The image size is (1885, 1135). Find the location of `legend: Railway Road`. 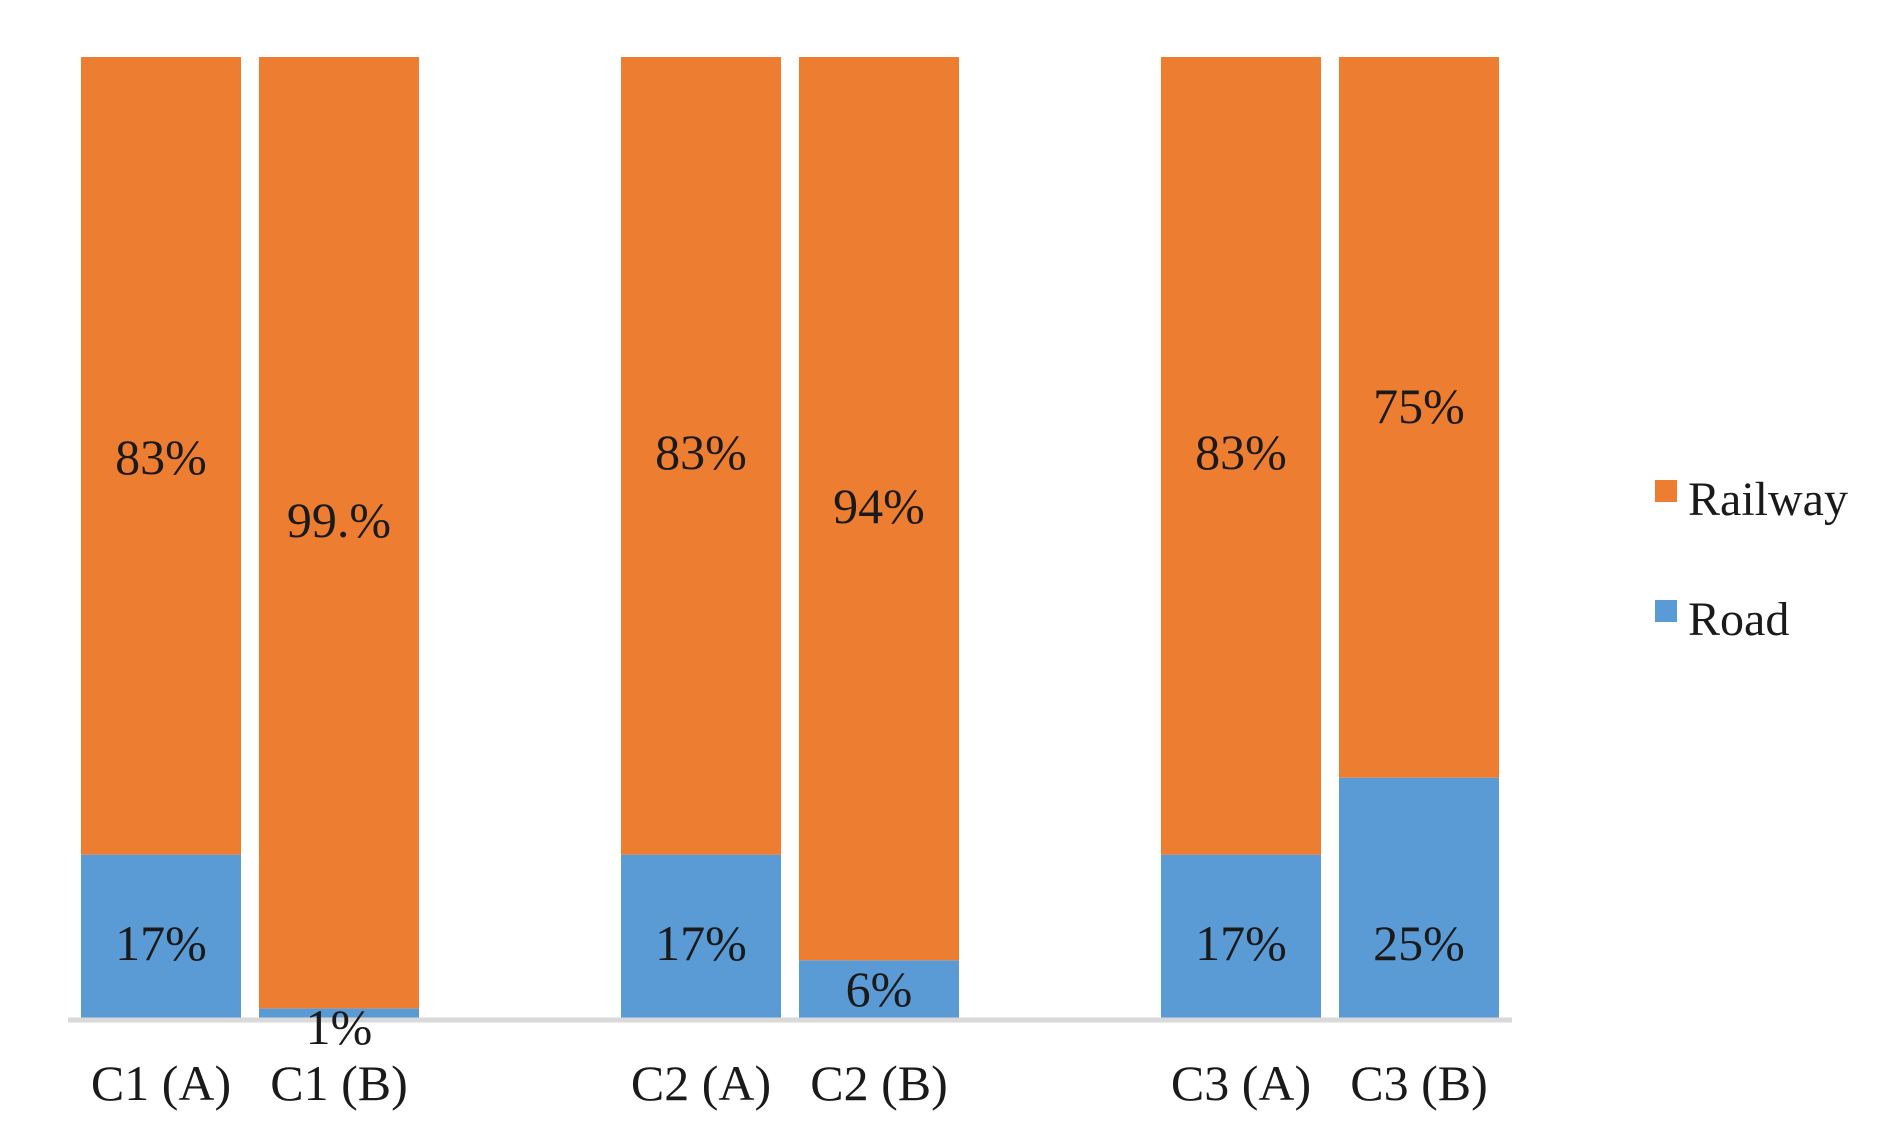

legend: Railway Road is located at coordinates (1751, 559).